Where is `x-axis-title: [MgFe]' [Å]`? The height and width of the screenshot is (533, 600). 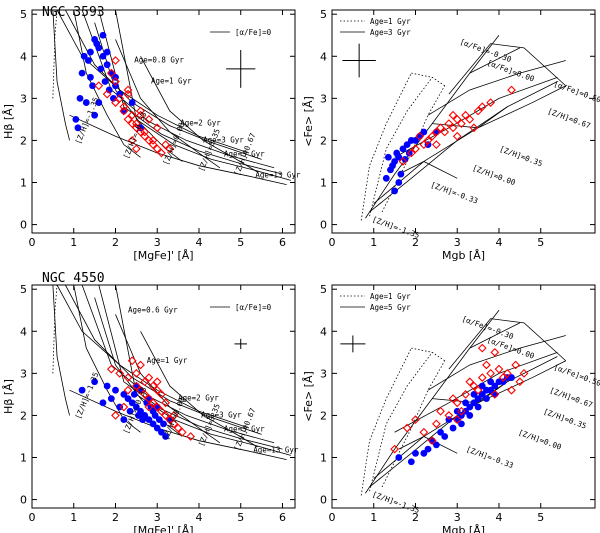 x-axis-title: [MgFe]' [Å] is located at coordinates (163, 255).